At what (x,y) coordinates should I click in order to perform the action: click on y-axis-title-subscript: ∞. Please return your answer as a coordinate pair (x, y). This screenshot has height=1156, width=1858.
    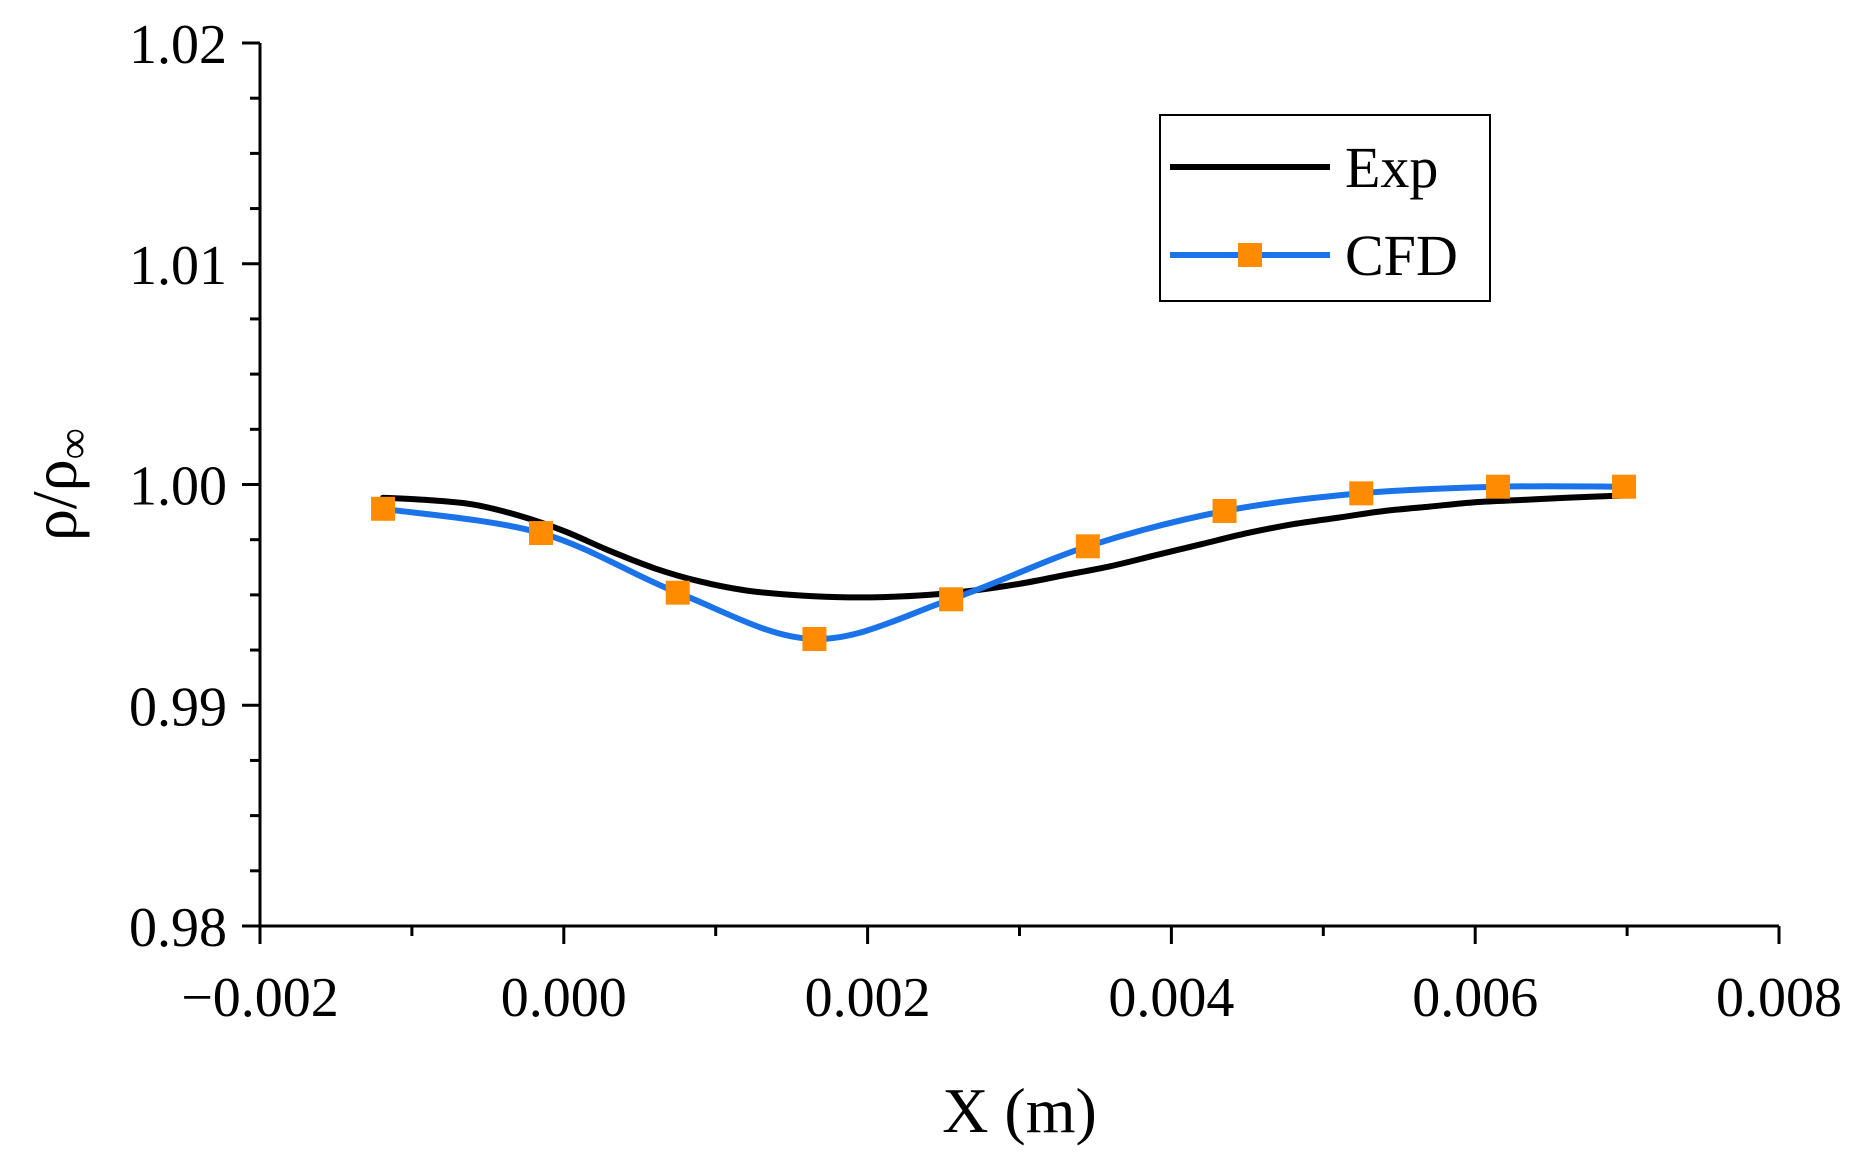
    Looking at the image, I should click on (73, 443).